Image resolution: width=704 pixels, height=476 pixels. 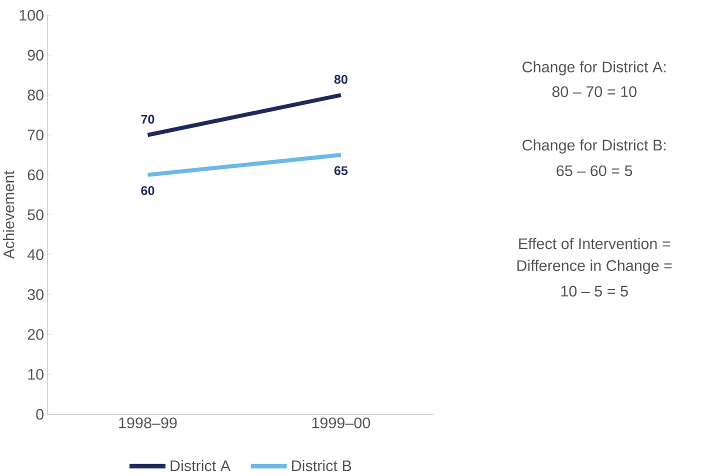 I want to click on y-tick-label: 40, so click(x=35, y=254).